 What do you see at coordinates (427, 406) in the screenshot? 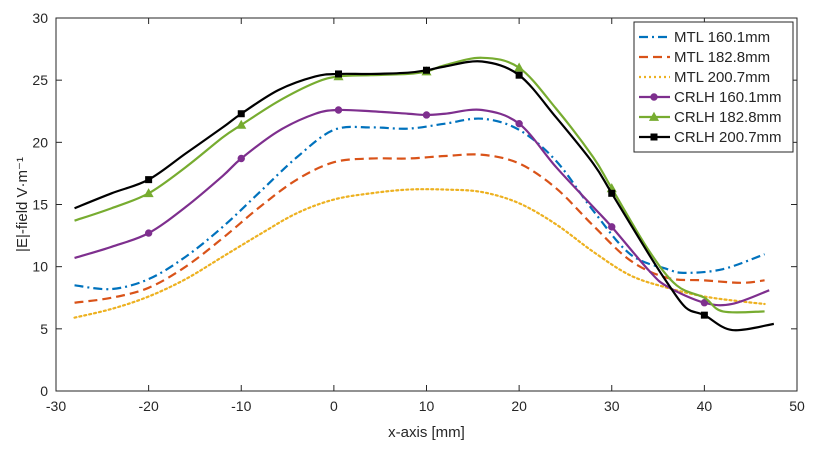
I see `x-tick-label: 10` at bounding box center [427, 406].